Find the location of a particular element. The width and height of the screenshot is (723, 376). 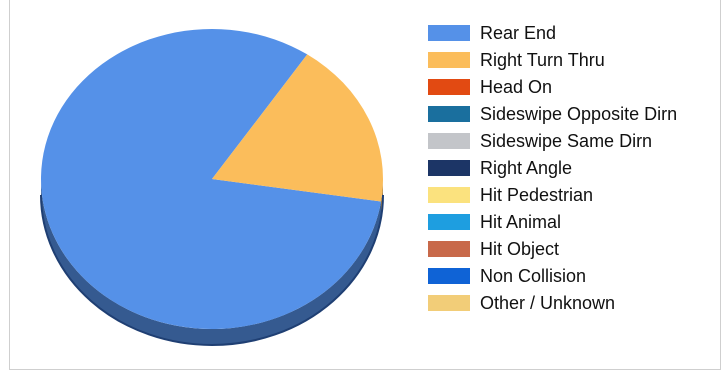

legend-label: Right Turn Thru is located at coordinates (542, 60).